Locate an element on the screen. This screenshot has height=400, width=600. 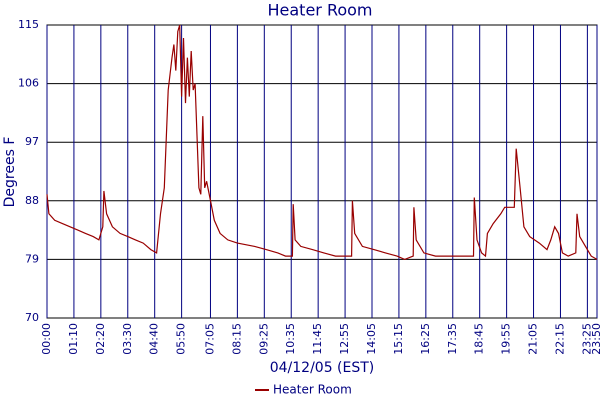
y-tick-label: 97 is located at coordinates (32, 141).